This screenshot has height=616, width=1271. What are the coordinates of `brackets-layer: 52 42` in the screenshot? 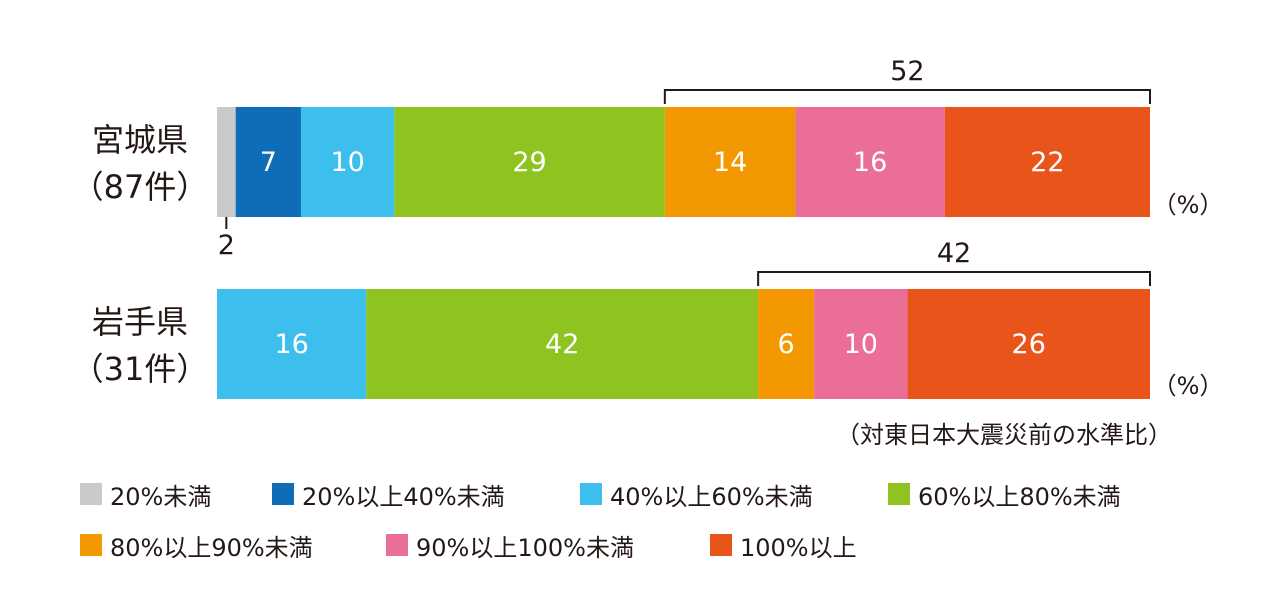 It's located at (907, 171).